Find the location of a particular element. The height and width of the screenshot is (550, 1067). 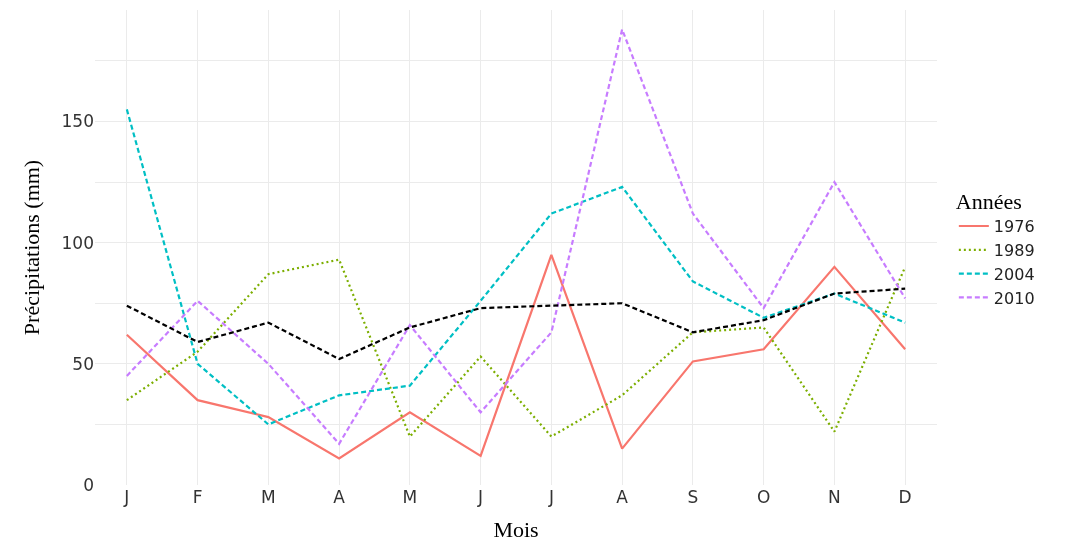

x-tick-label: O is located at coordinates (763, 497).